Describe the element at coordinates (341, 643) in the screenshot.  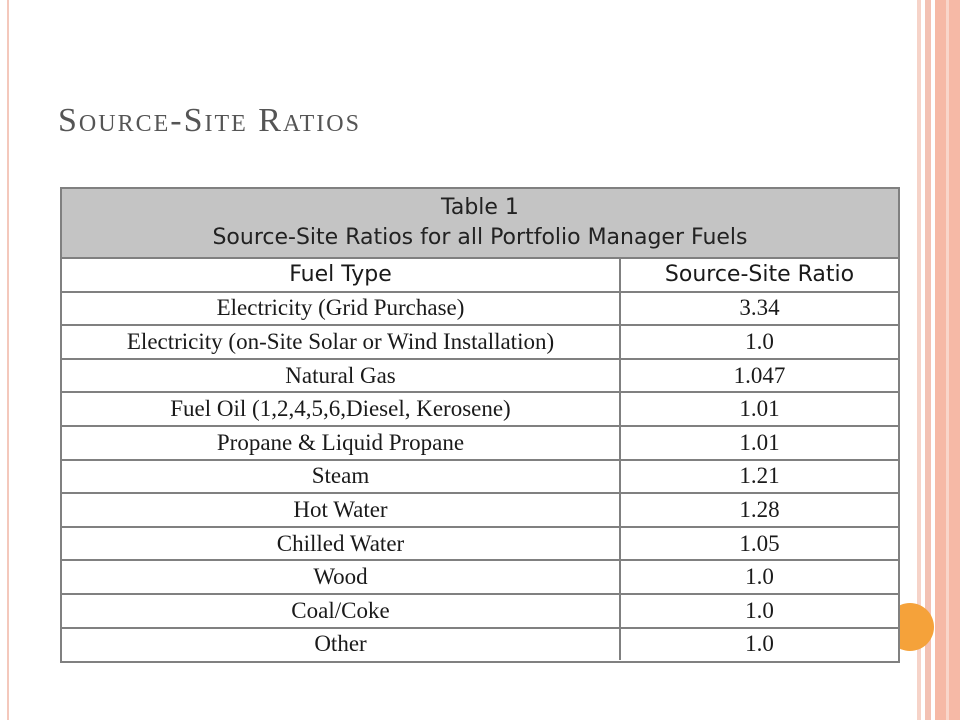
I see `fuel-type-cell: Other` at that location.